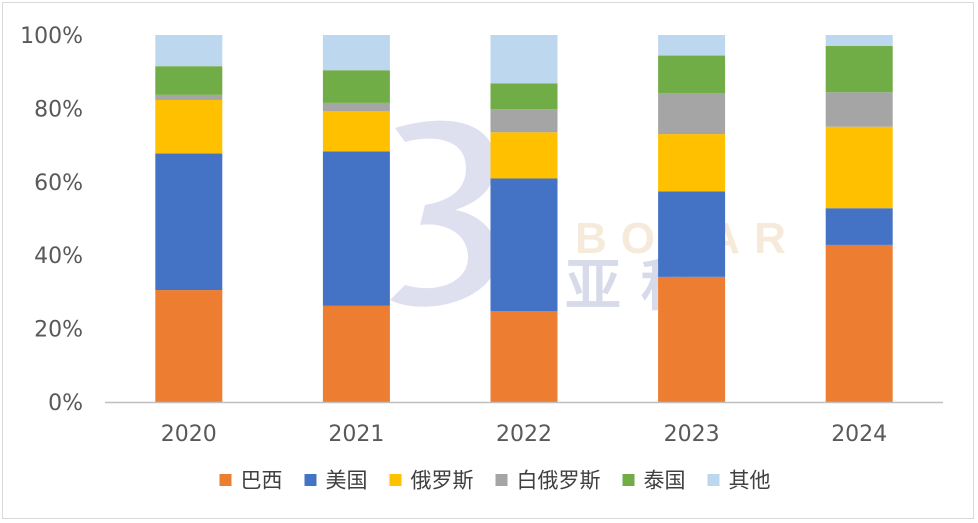 This screenshot has width=978, height=523. I want to click on legend-label: 巴西, so click(262, 481).